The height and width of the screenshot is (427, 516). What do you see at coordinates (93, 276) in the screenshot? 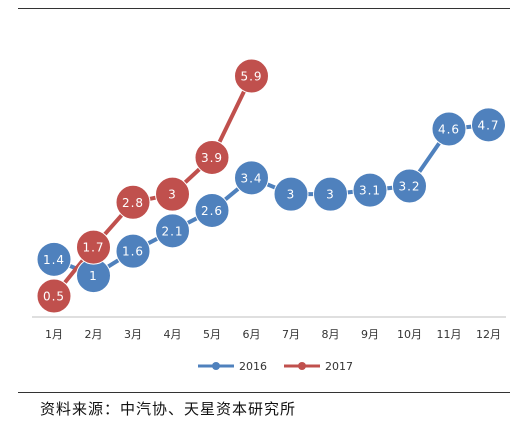
I see `data-label-2016: 1` at bounding box center [93, 276].